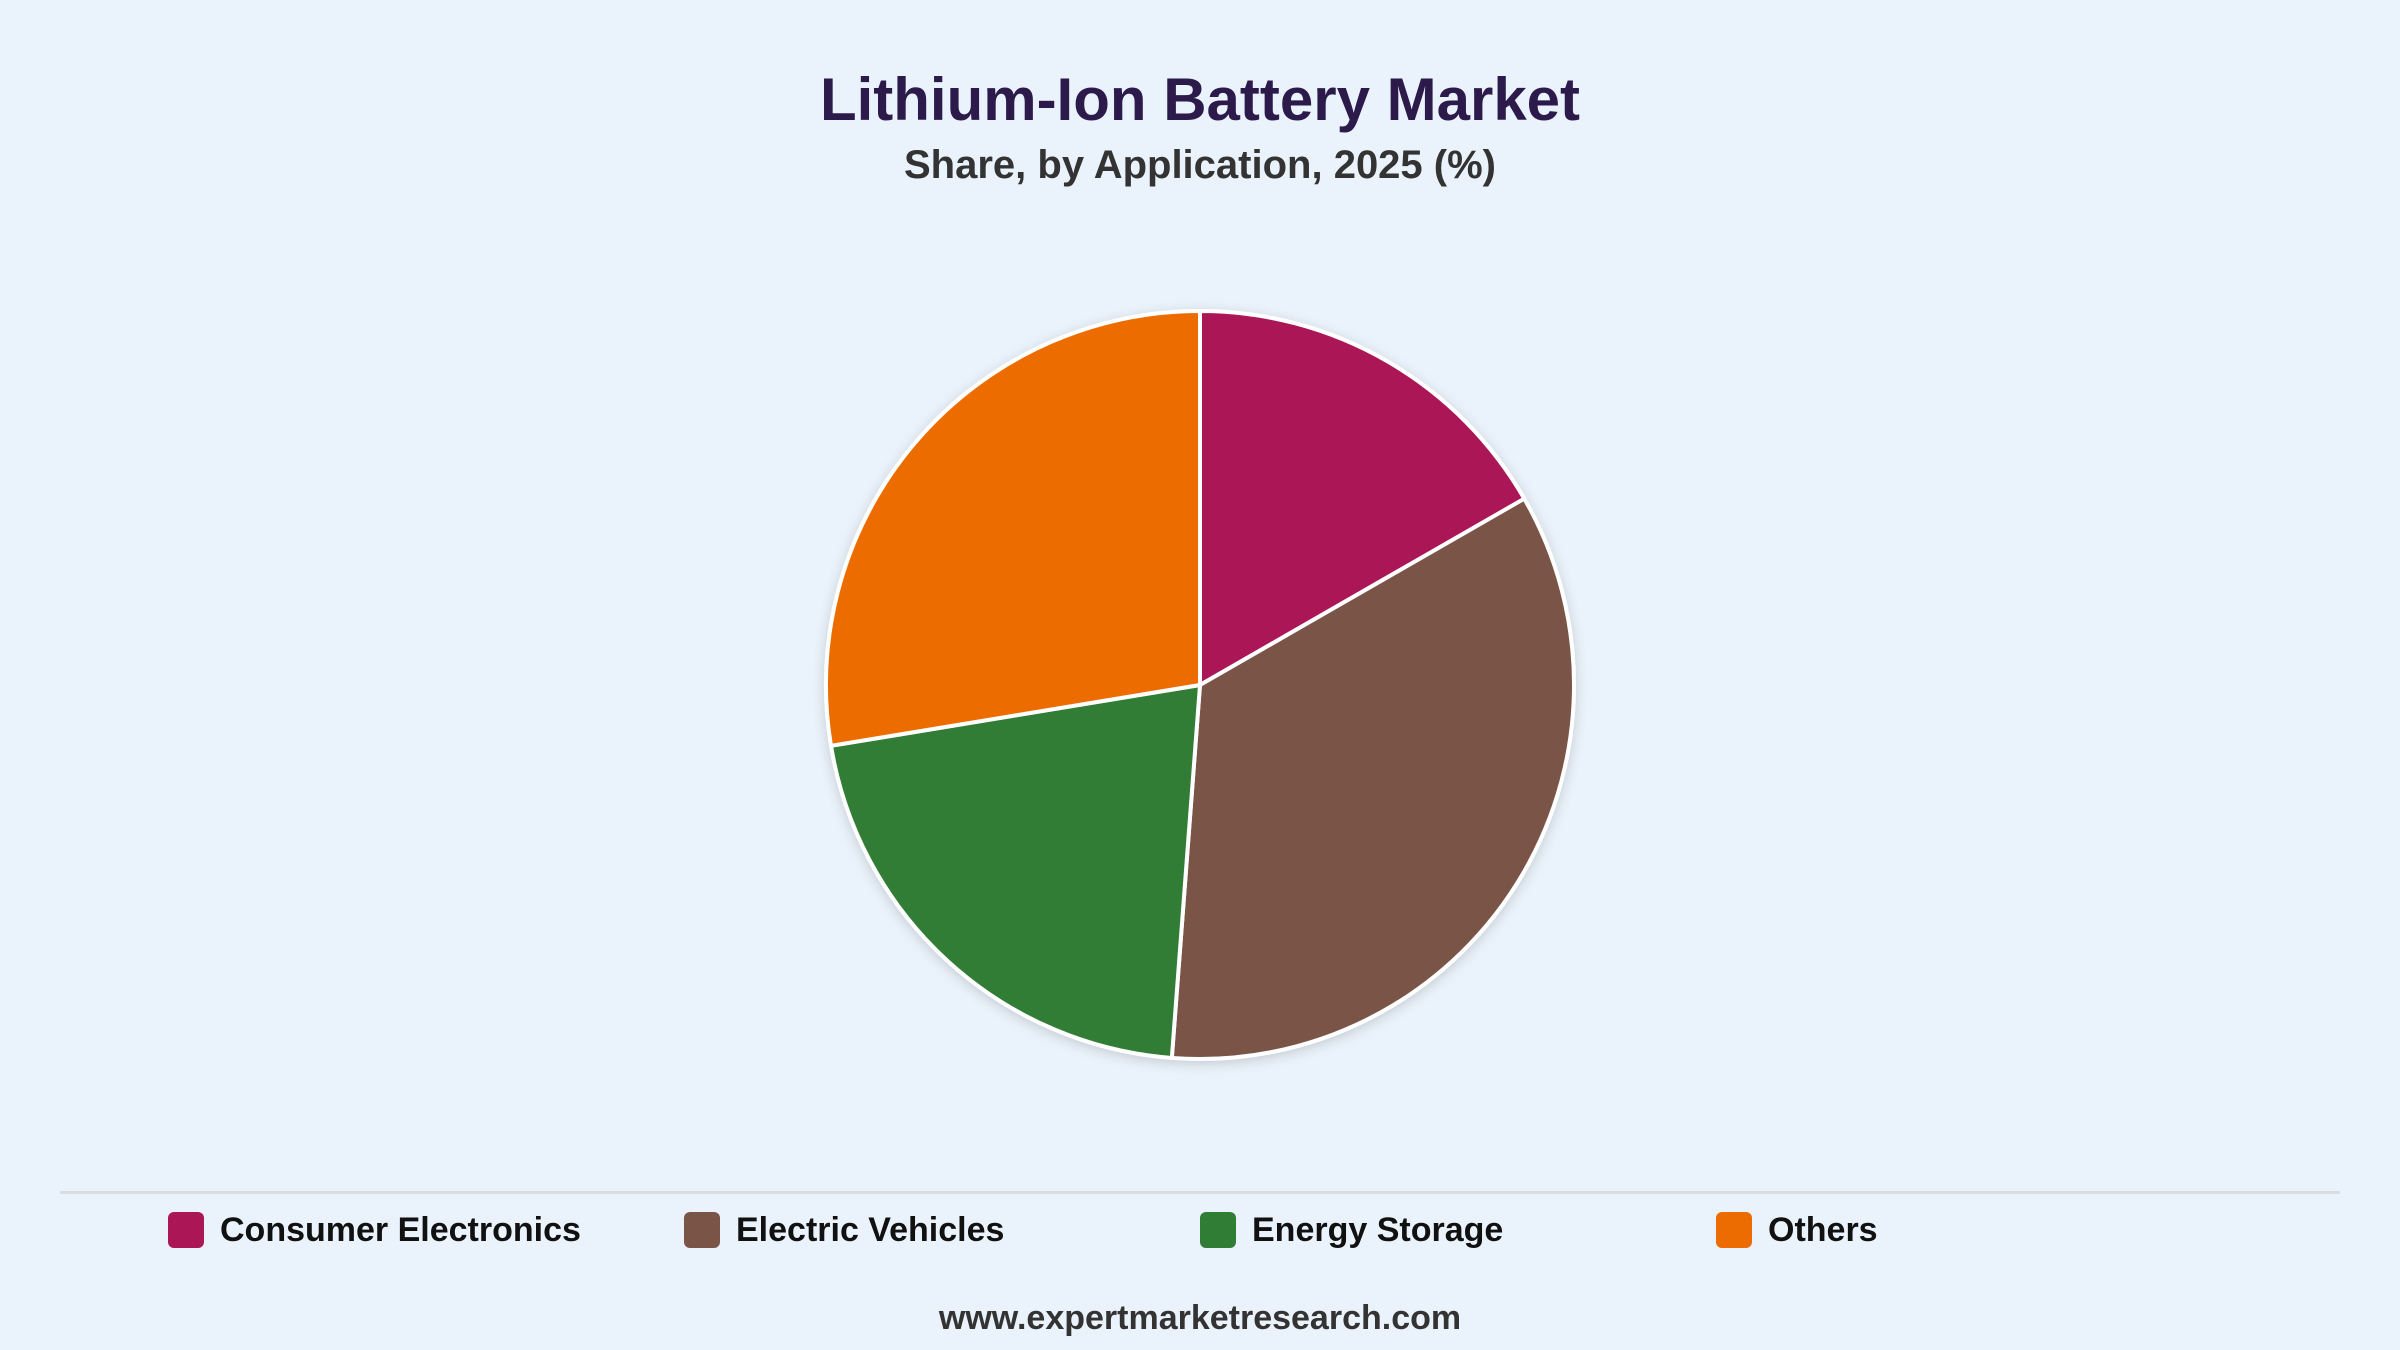 This screenshot has width=2400, height=1350. What do you see at coordinates (1015, 871) in the screenshot?
I see `pie-slice-energy-storage` at bounding box center [1015, 871].